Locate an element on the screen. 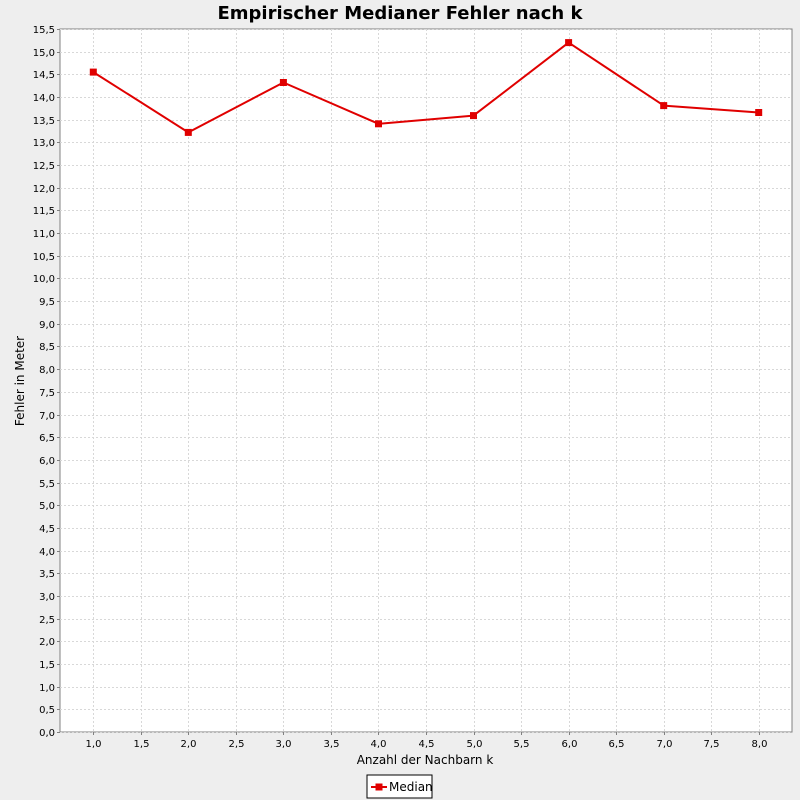 This screenshot has height=800, width=800. y-tick-label: 2,0 is located at coordinates (47, 642).